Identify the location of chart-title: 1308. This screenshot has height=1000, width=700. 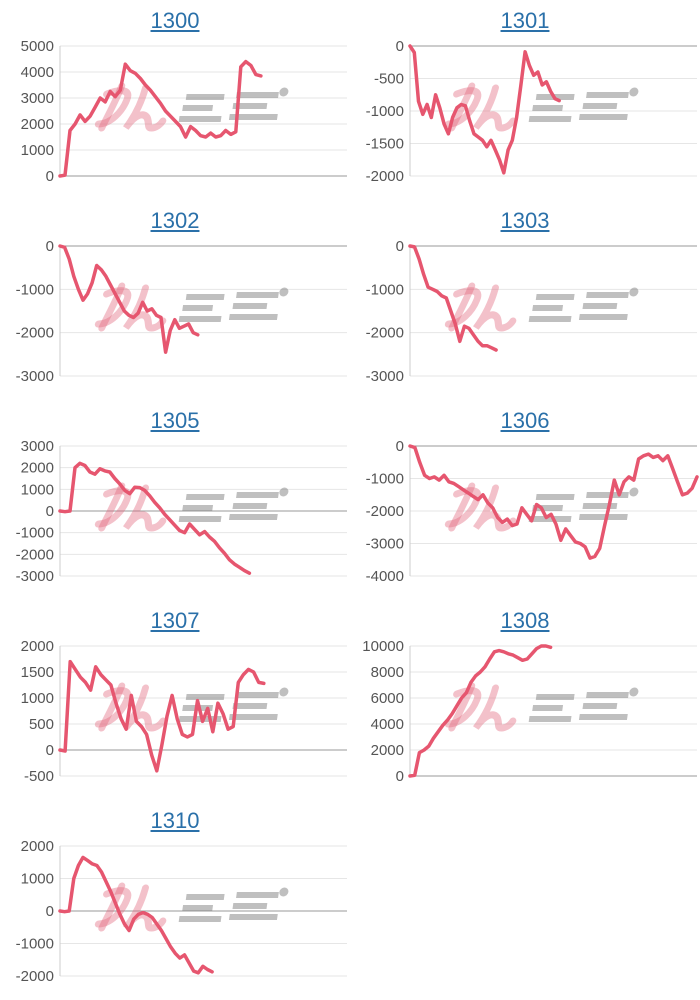
(525, 620).